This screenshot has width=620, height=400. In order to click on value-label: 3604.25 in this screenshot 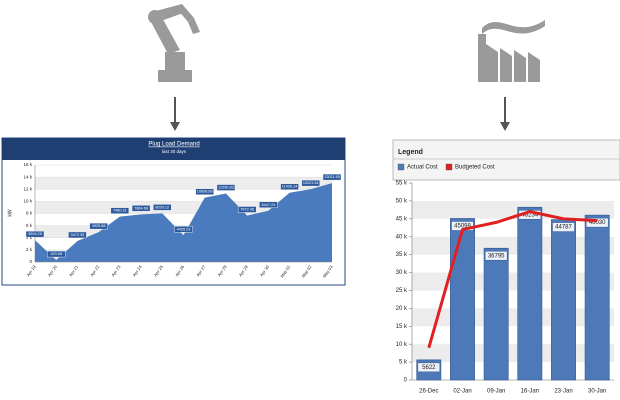, I will do `click(35, 234)`.